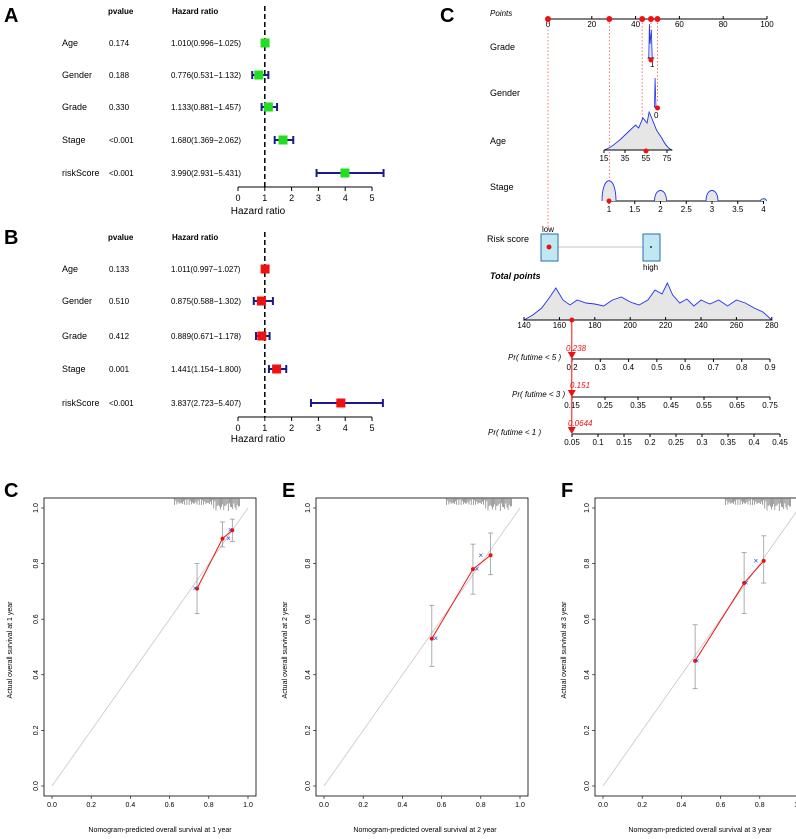 The width and height of the screenshot is (796, 839). Describe the element at coordinates (206, 269) in the screenshot. I see `row-hazard-ratio: 1.011(0.997−1.027)` at that location.